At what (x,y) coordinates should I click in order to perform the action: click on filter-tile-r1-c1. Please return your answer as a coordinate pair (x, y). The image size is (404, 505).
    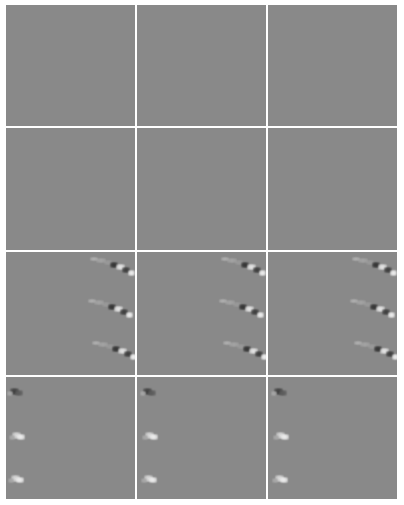
    Looking at the image, I should click on (201, 189).